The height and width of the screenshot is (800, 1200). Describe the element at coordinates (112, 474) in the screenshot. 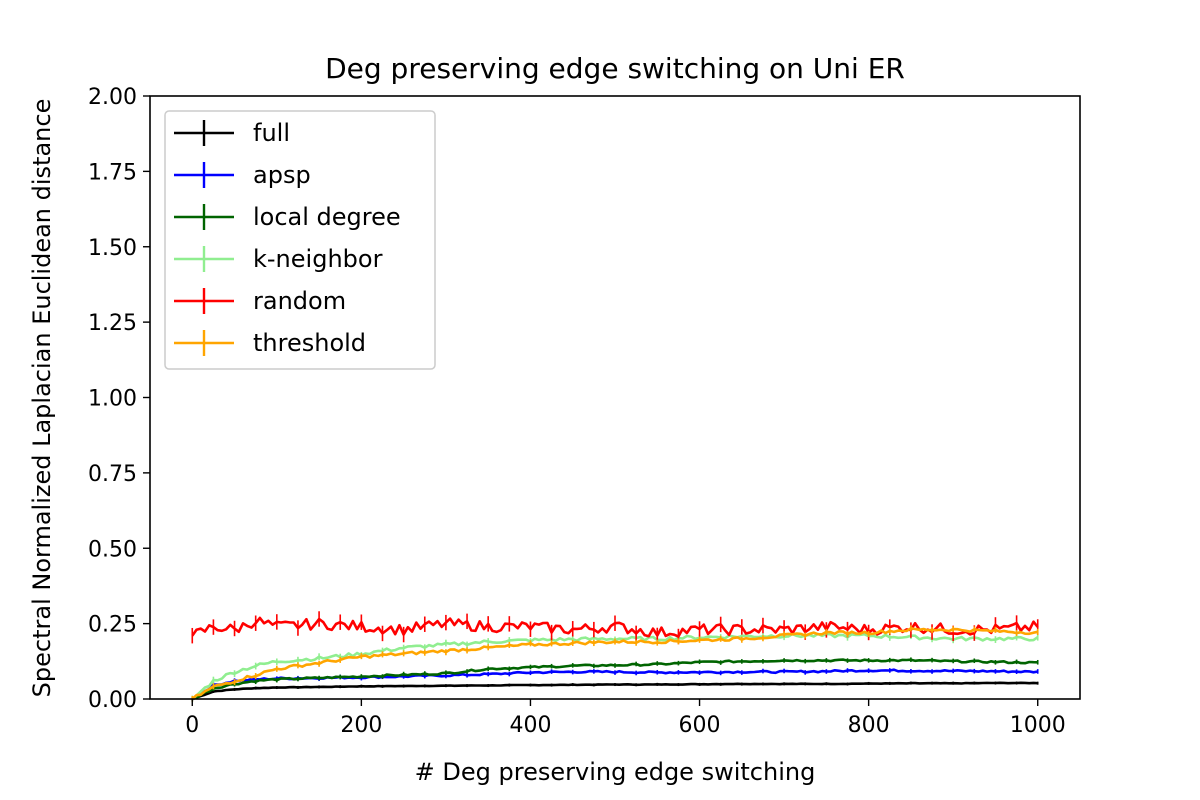

I see `y-tick-label: 0.75` at that location.